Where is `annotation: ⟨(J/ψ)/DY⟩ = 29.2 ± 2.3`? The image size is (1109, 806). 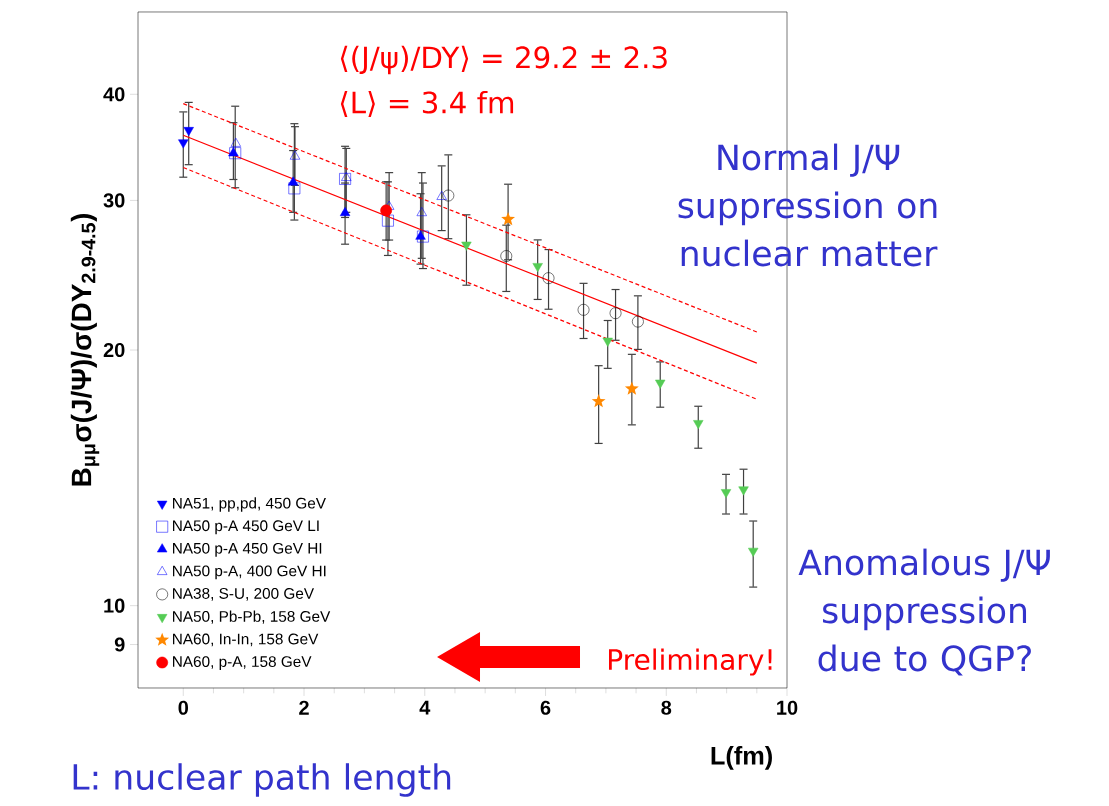 annotation: ⟨(J/ψ)/DY⟩ = 29.2 ± 2.3 is located at coordinates (503, 60).